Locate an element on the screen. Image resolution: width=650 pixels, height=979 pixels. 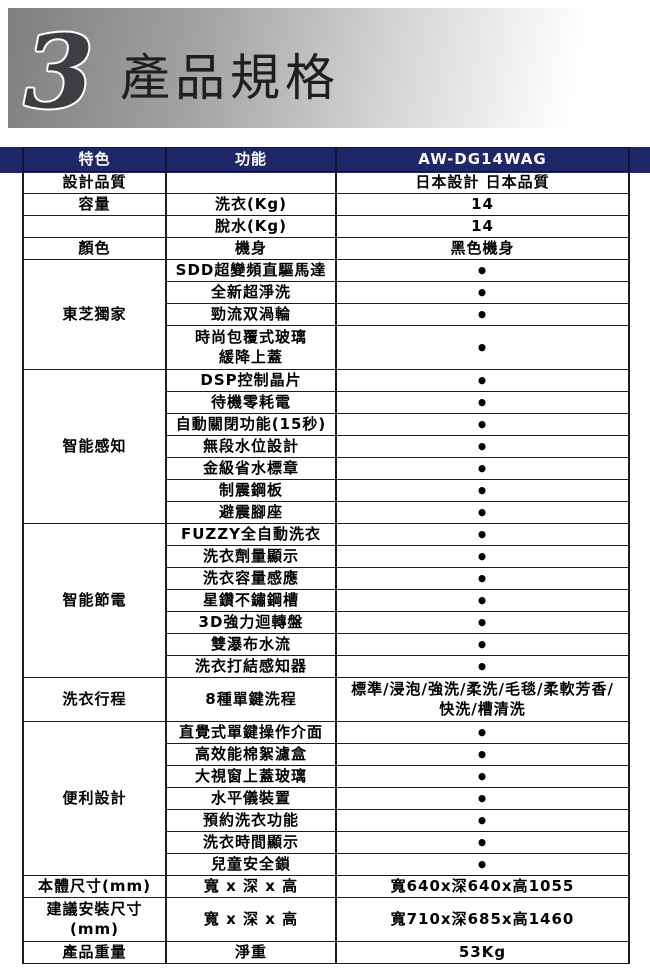
column-header-0: 特色 is located at coordinates (94, 159).